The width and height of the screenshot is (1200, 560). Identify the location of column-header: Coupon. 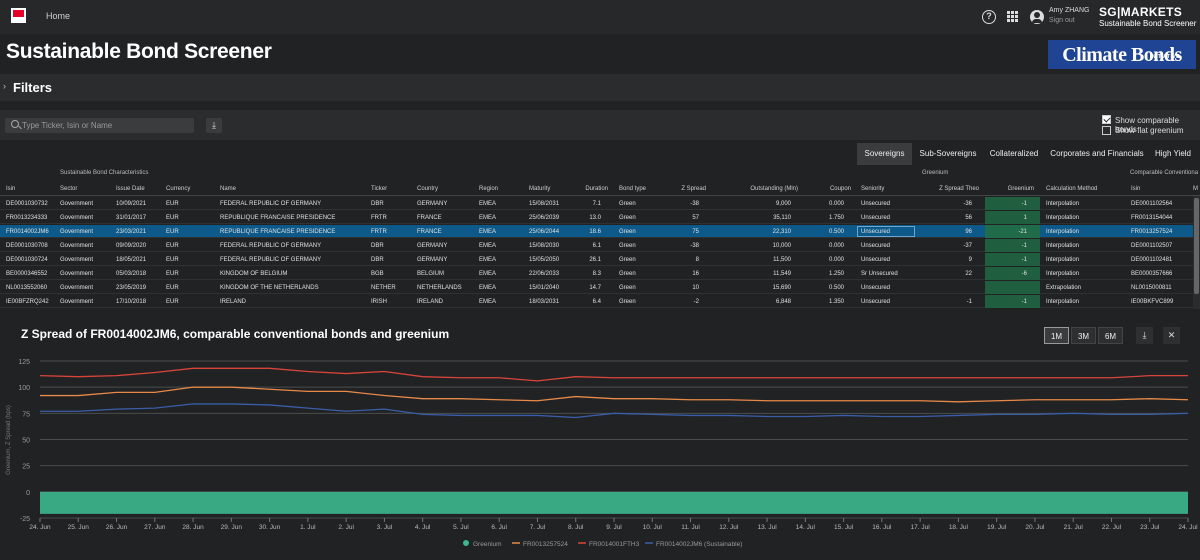
(840, 189).